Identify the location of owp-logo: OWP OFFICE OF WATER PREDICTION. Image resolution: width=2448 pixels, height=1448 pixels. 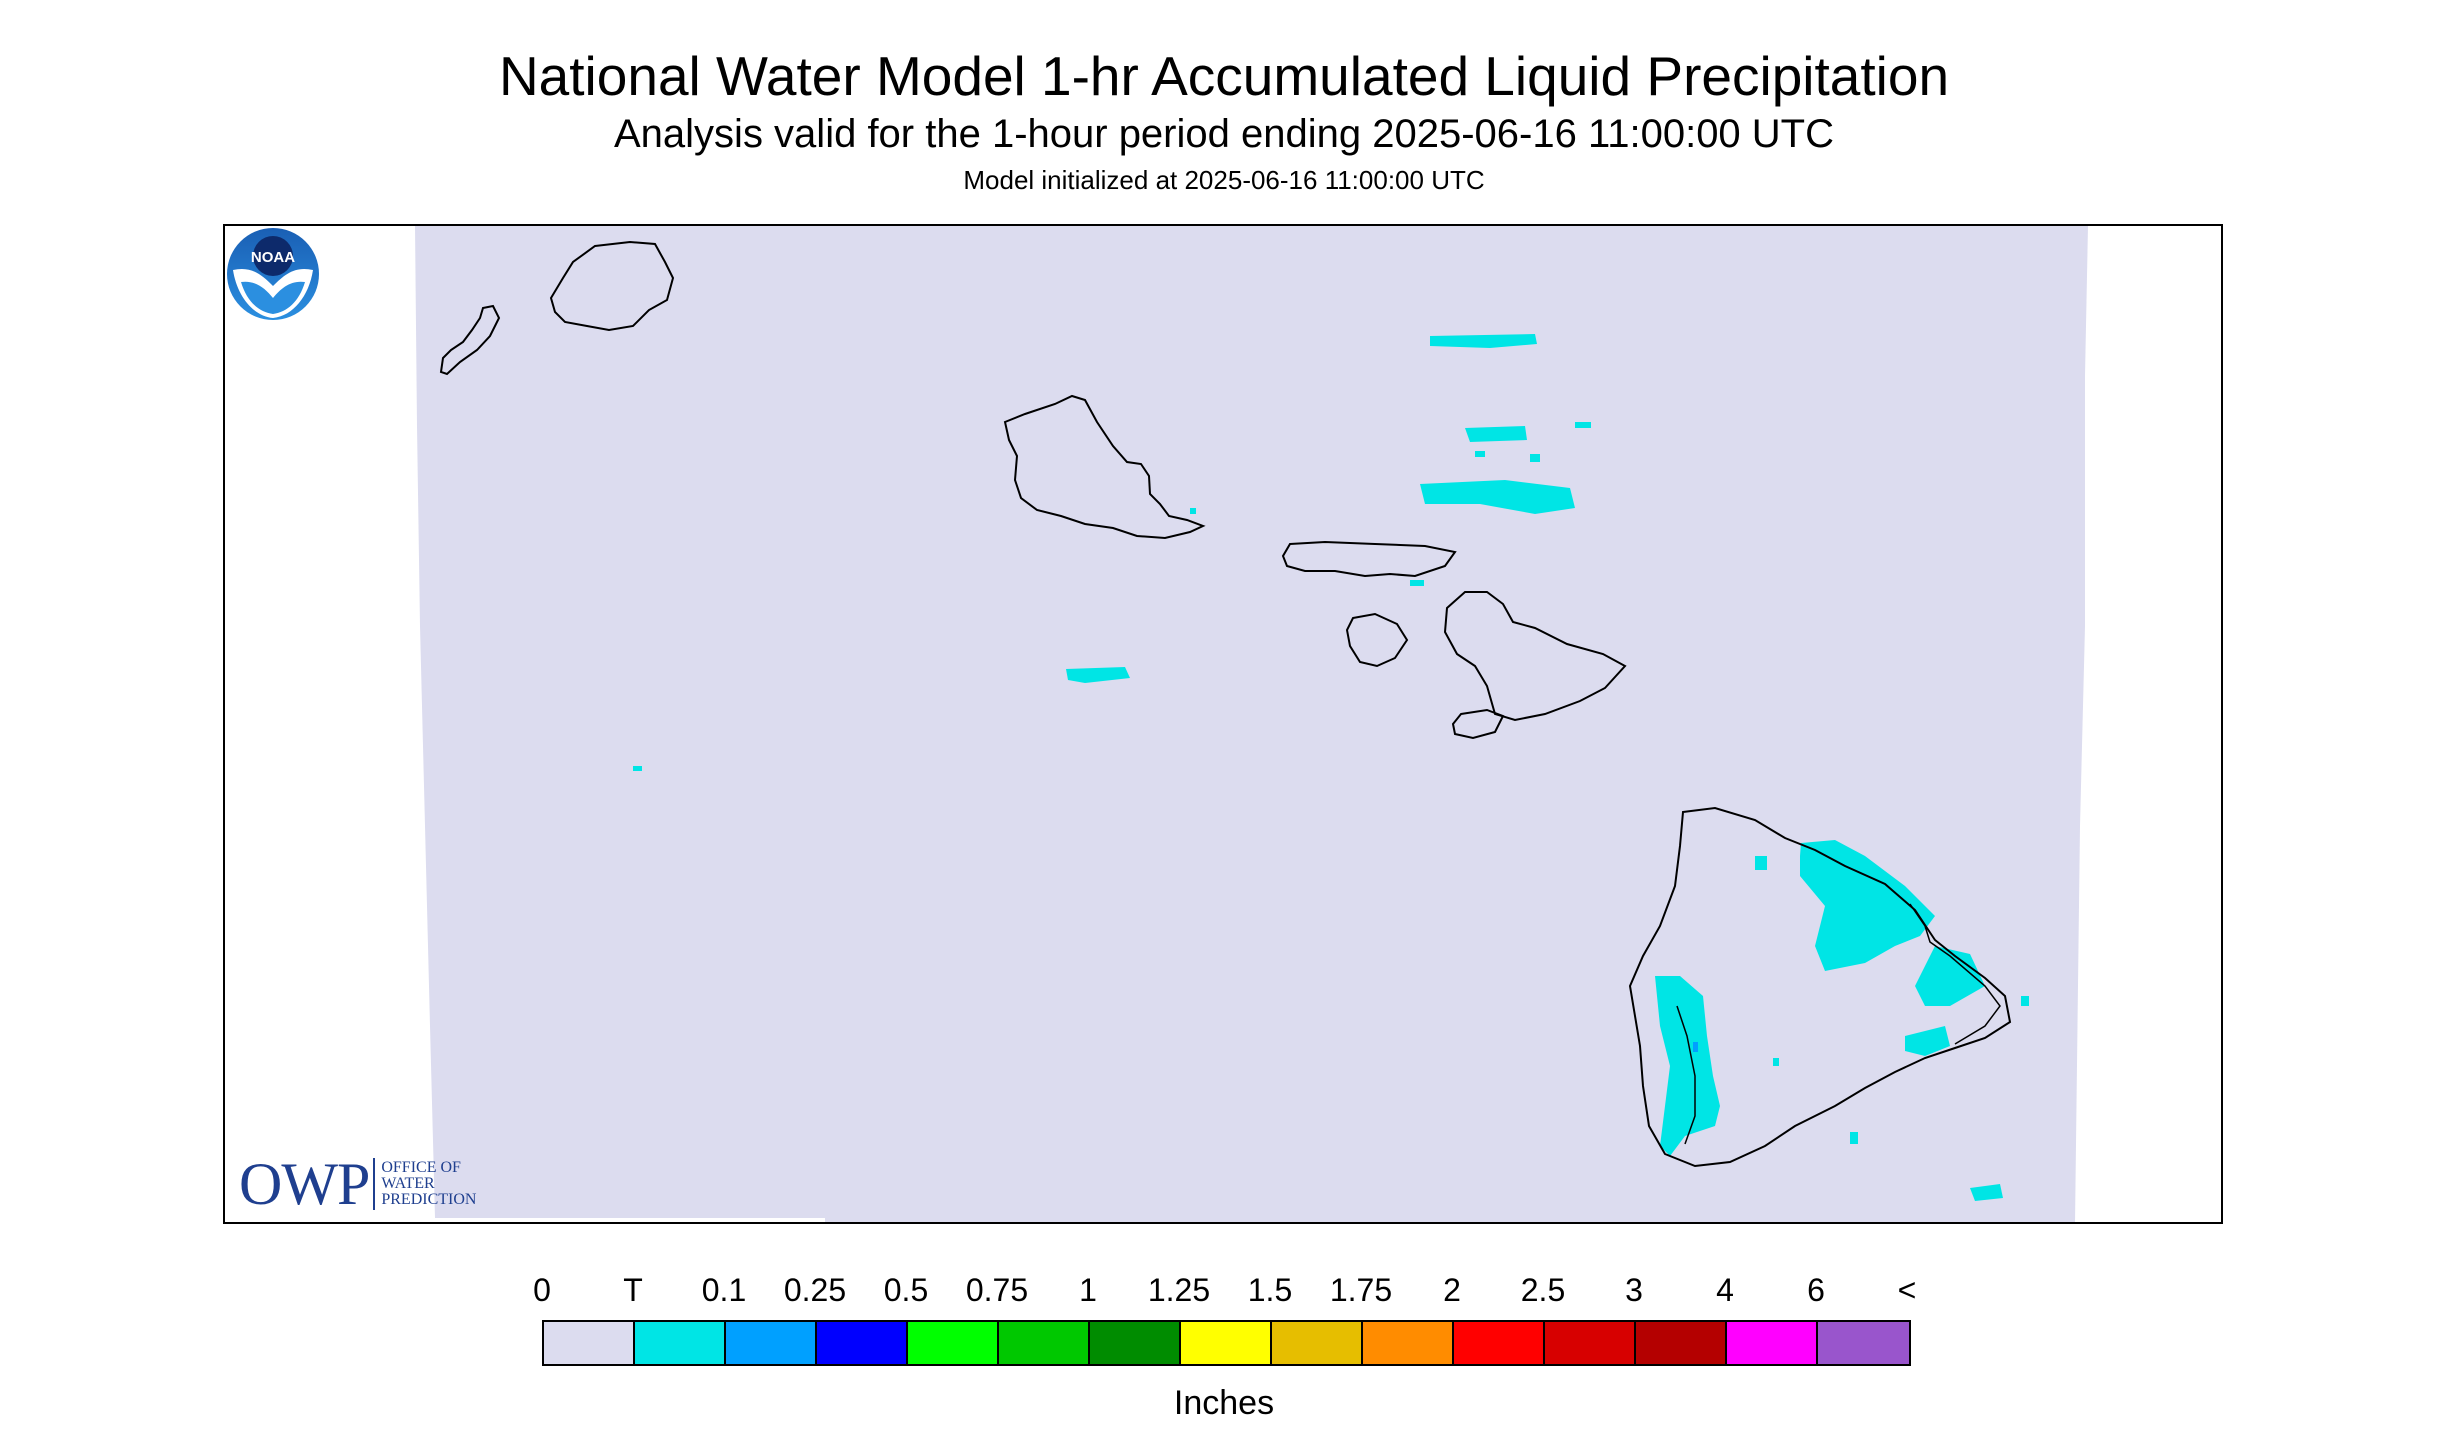
(357, 1184).